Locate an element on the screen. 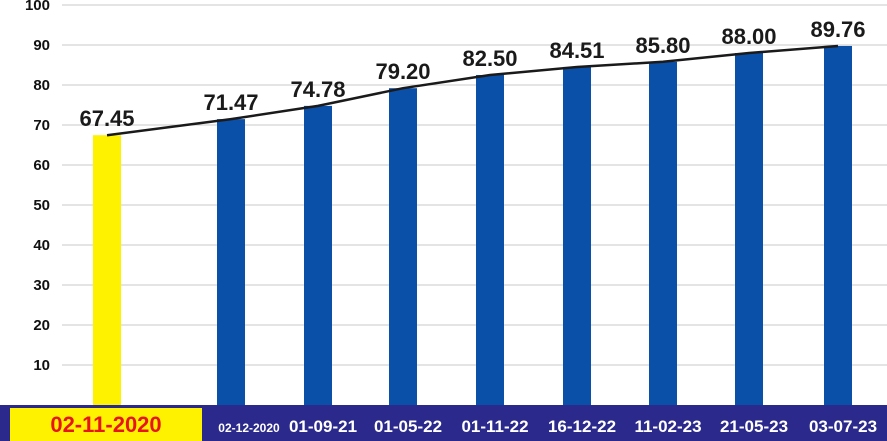 The height and width of the screenshot is (441, 887). x-tick-label: 03-07-23 is located at coordinates (843, 426).